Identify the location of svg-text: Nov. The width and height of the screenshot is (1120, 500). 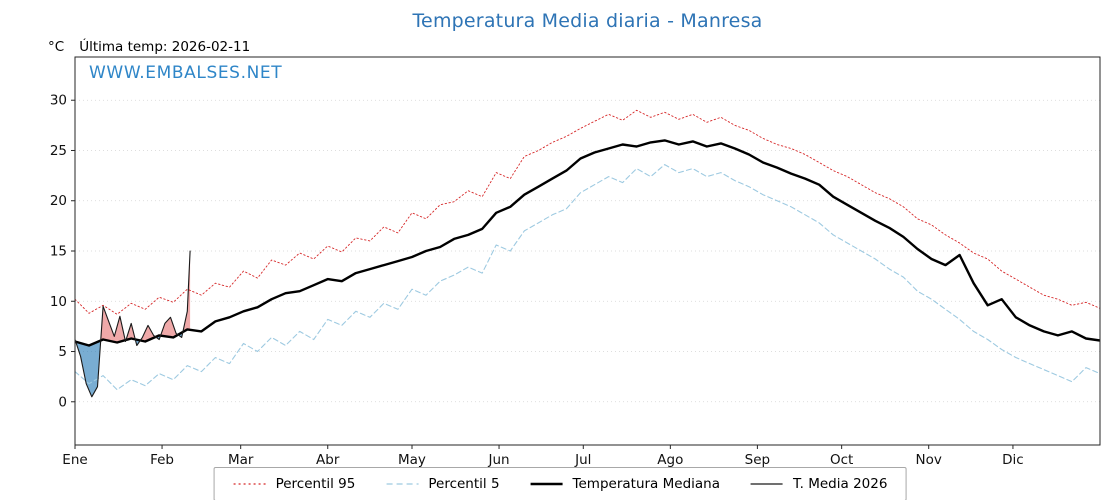
(929, 460).